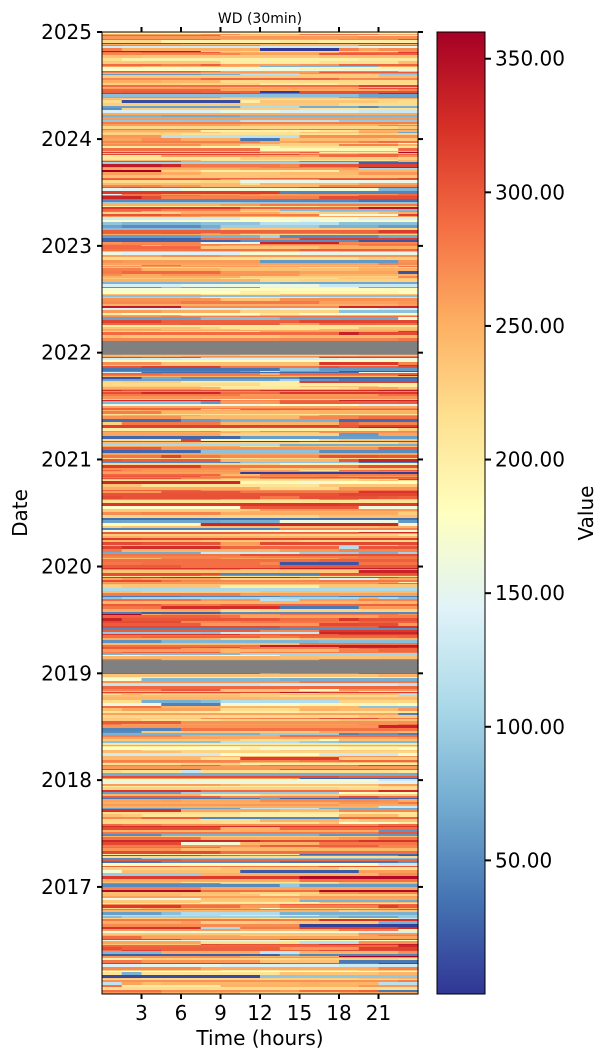 Image resolution: width=607 pixels, height=1059 pixels. Describe the element at coordinates (66, 246) in the screenshot. I see `y-tick-label: 2023` at that location.